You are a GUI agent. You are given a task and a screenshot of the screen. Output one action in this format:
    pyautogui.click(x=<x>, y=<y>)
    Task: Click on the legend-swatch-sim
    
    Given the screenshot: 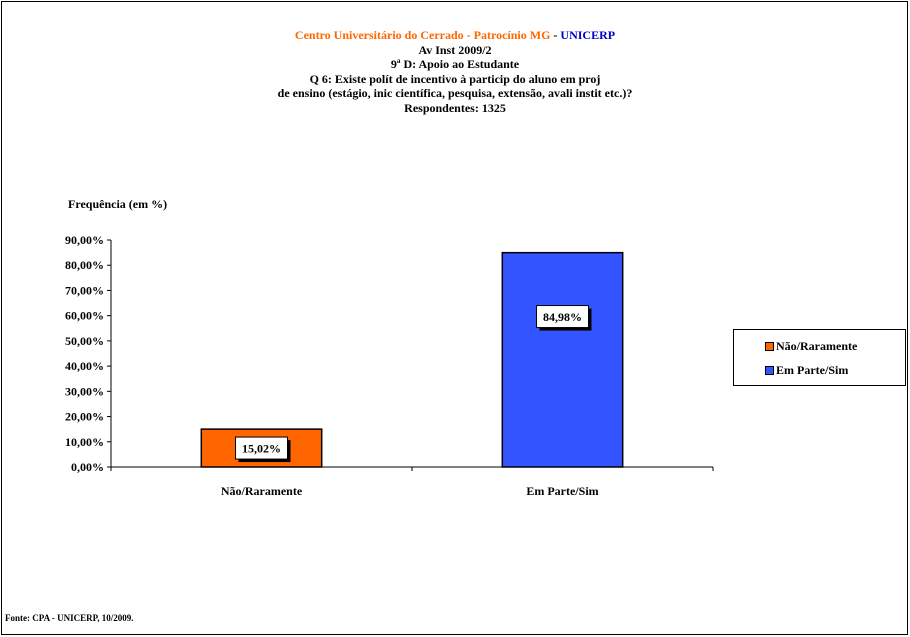 What is the action you would take?
    pyautogui.click(x=769, y=370)
    